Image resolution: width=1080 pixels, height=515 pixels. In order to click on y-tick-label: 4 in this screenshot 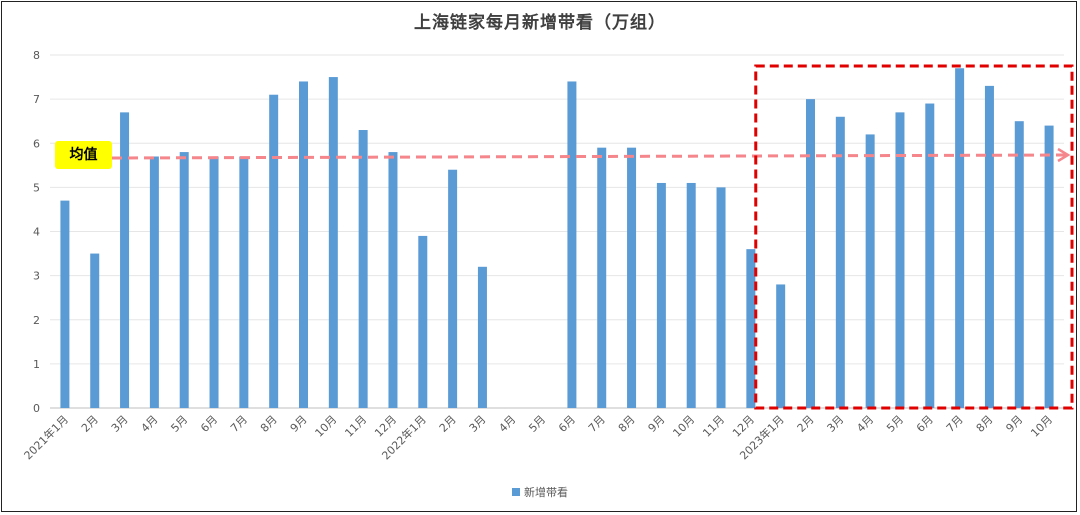, I will do `click(36, 232)`.